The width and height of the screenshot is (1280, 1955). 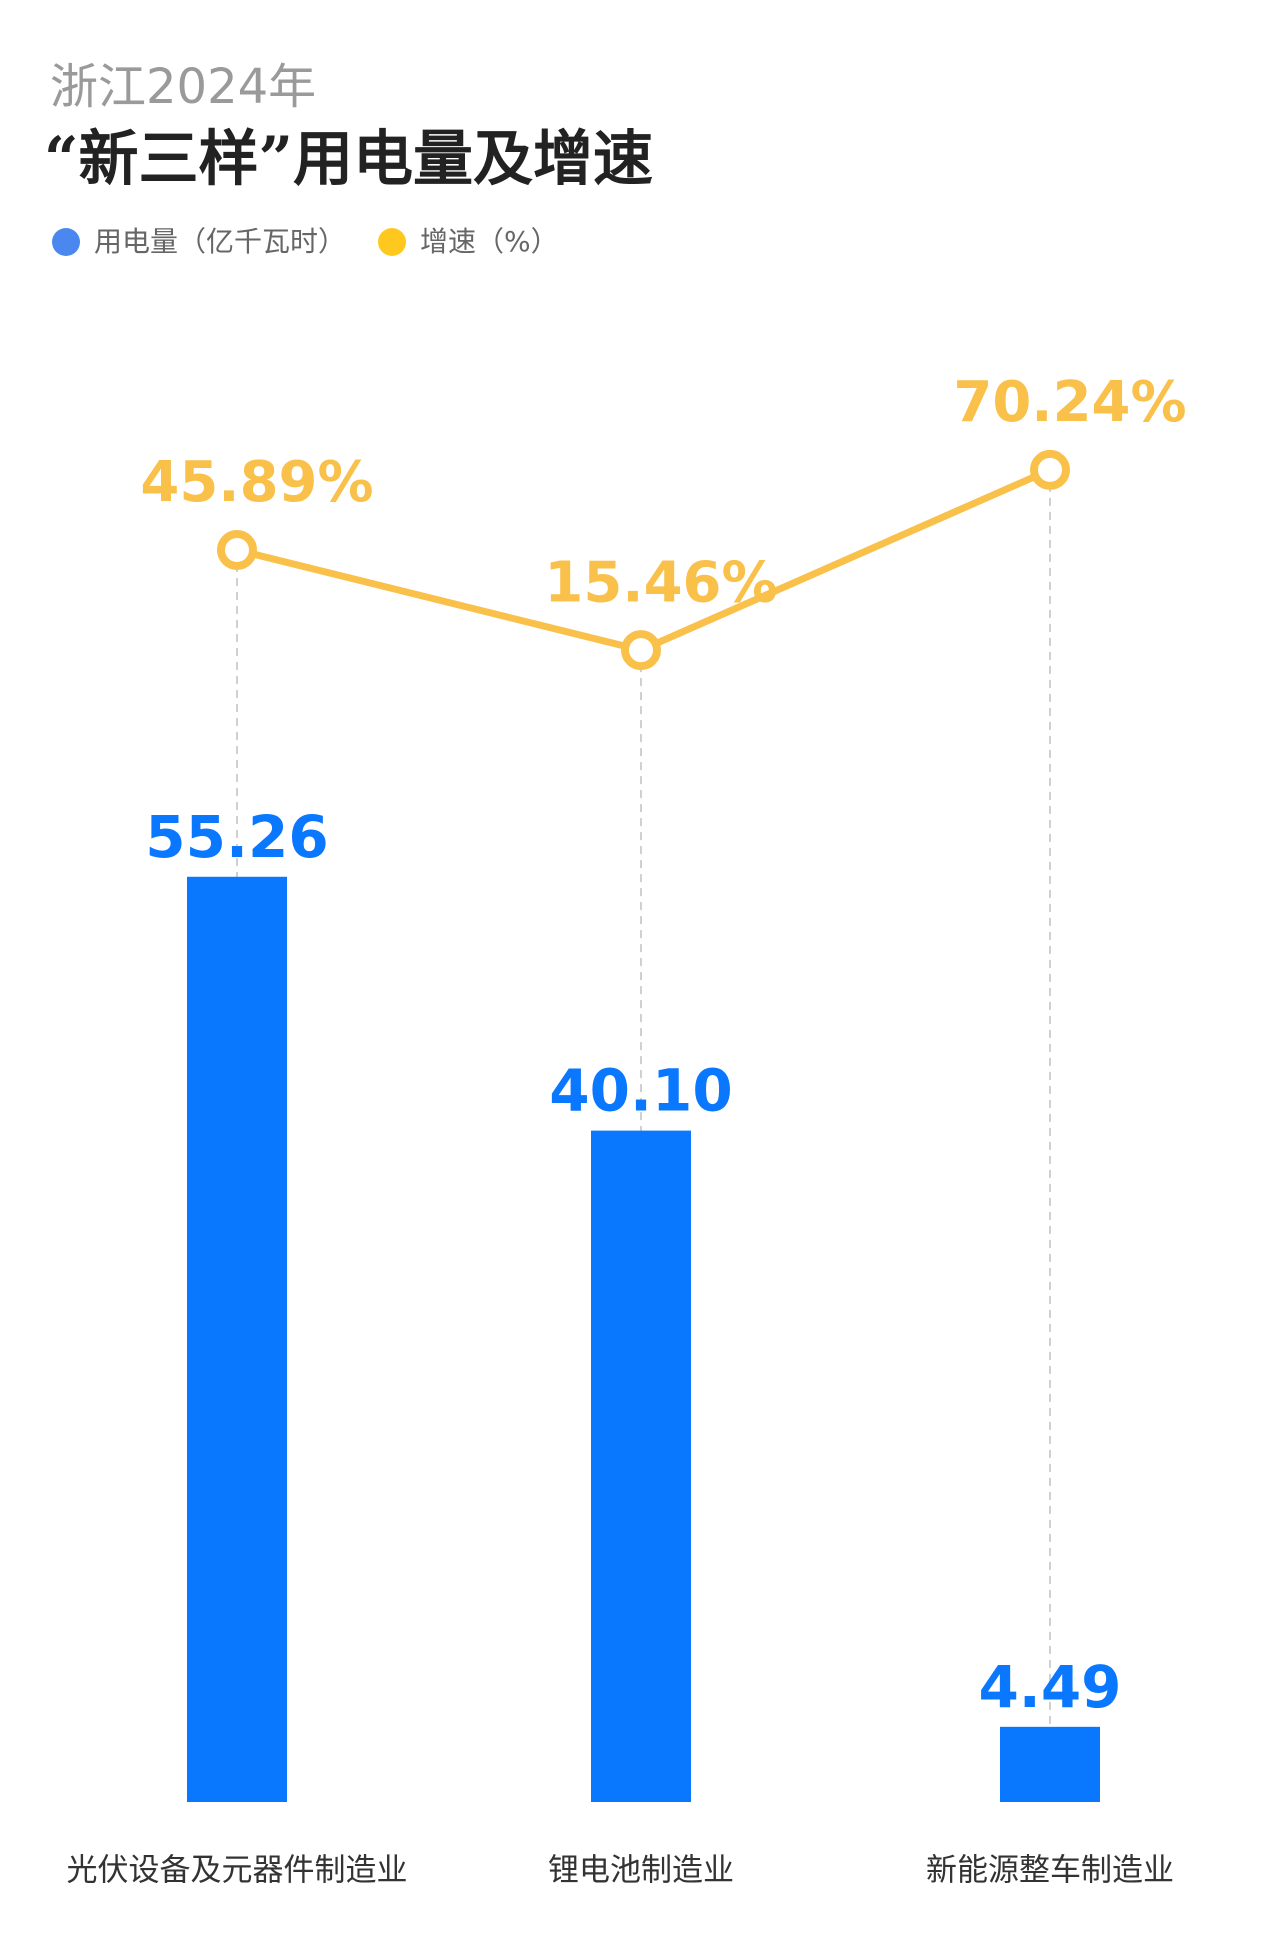 What do you see at coordinates (641, 1871) in the screenshot?
I see `x-tick-label: 锂电池制造业` at bounding box center [641, 1871].